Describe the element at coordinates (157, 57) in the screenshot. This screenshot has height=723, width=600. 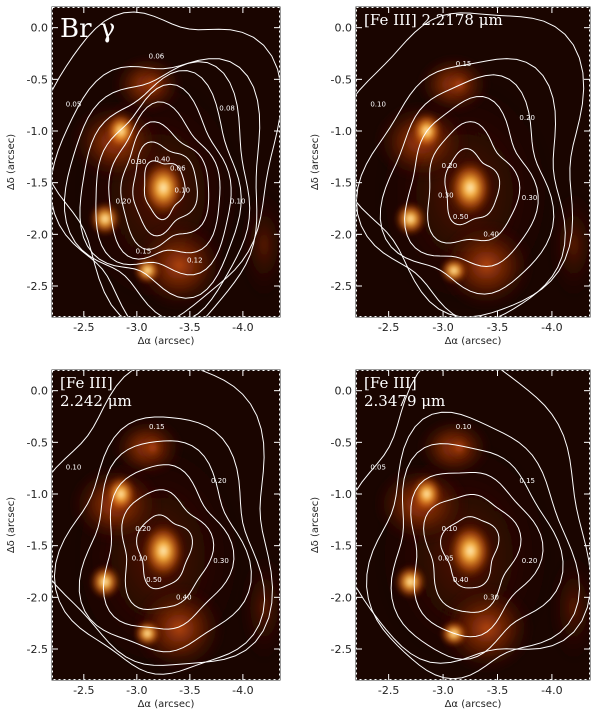
I see `contour-label: 0.06` at that location.